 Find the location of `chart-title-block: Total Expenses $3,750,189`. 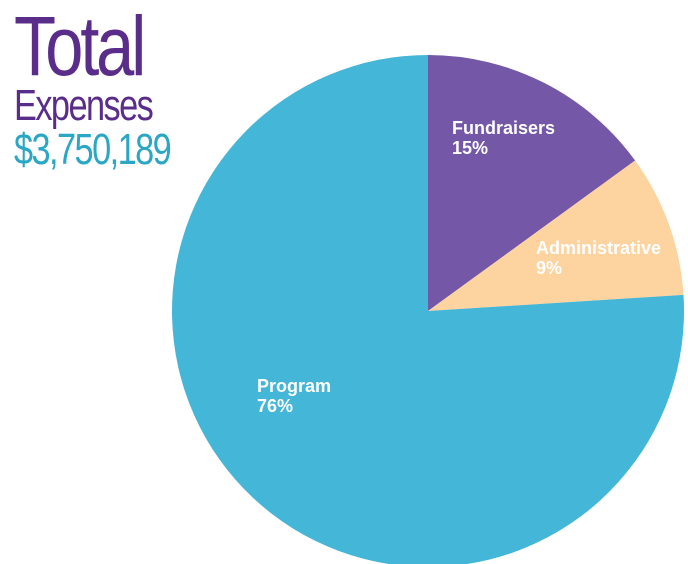

chart-title-block: Total Expenses $3,750,189 is located at coordinates (114, 88).